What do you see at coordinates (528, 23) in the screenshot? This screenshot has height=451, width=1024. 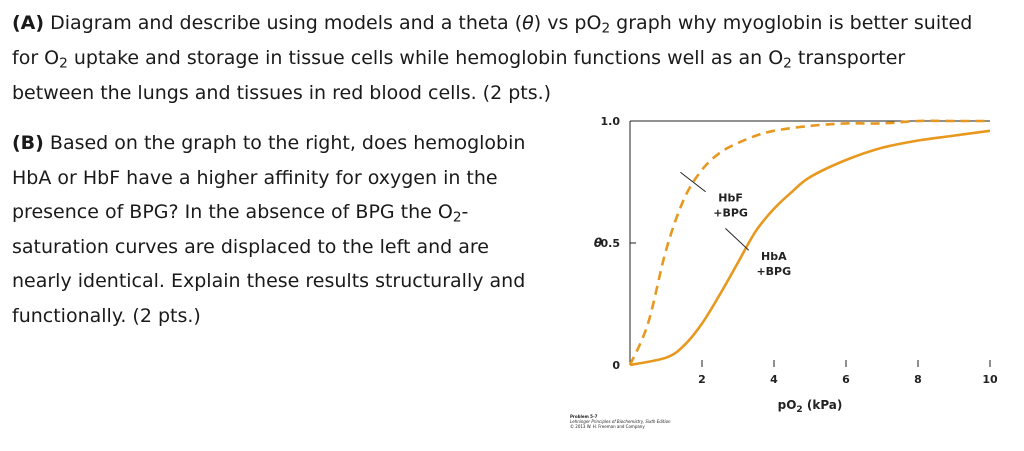 I see `theta-symbol: θ` at bounding box center [528, 23].